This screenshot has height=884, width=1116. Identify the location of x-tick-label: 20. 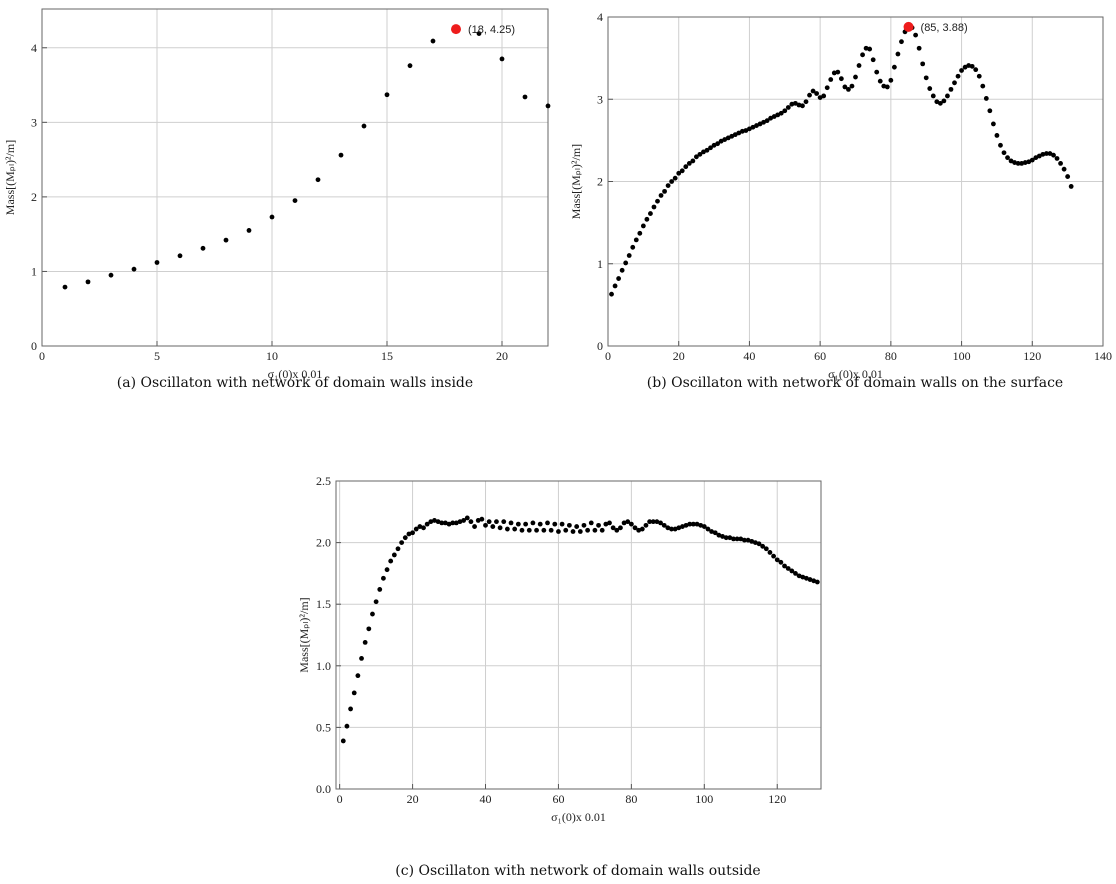
(413, 799).